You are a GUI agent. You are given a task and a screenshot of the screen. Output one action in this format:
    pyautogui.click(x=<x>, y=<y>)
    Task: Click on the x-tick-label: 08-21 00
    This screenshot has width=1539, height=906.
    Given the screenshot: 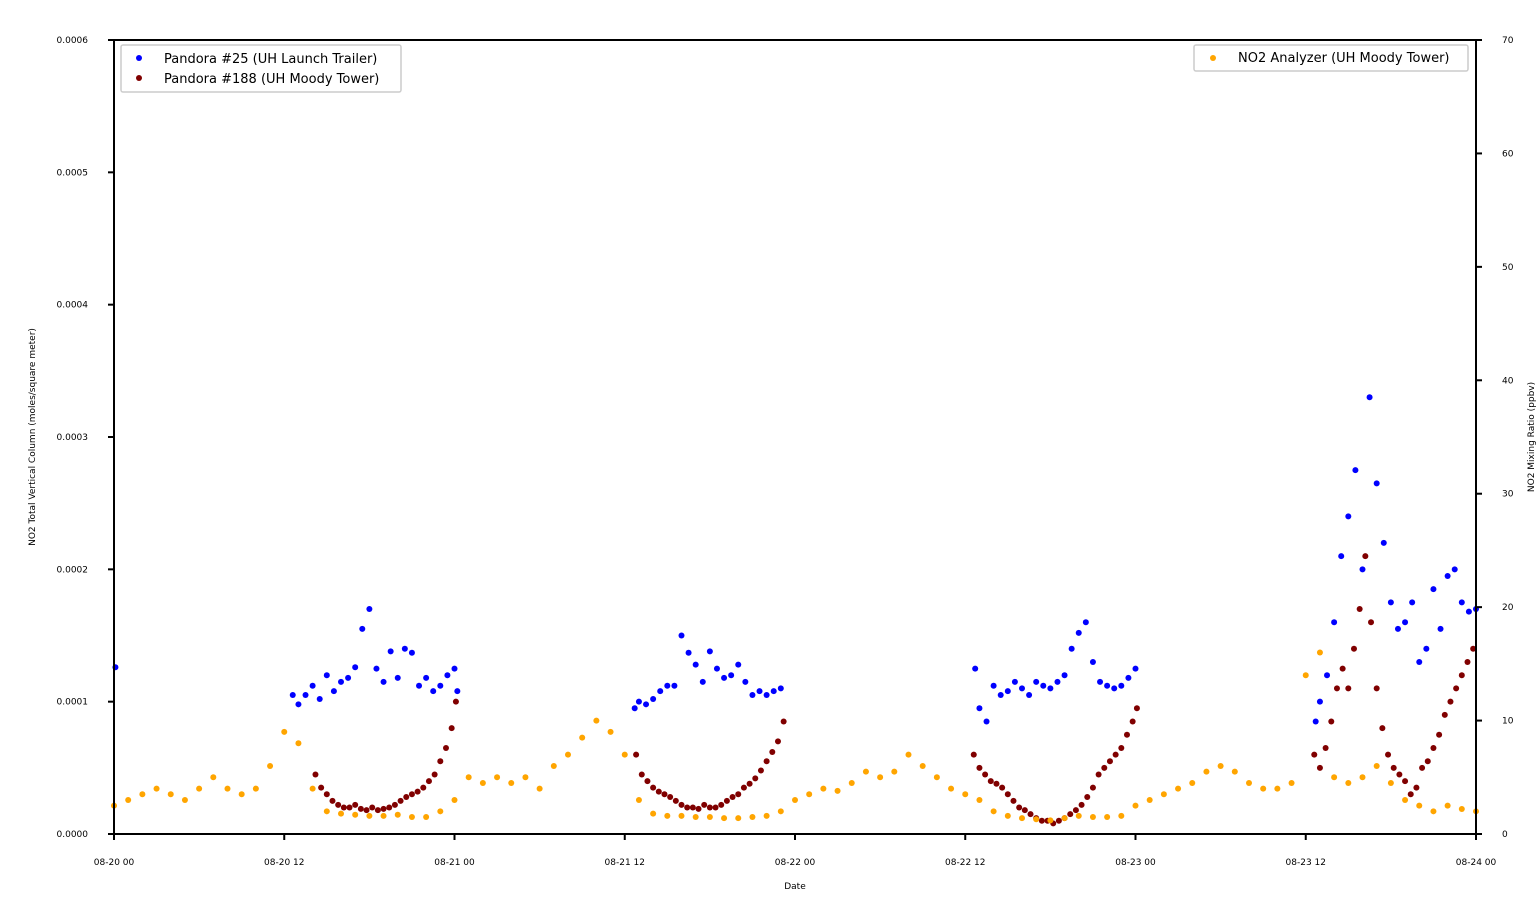 What is the action you would take?
    pyautogui.click(x=454, y=863)
    